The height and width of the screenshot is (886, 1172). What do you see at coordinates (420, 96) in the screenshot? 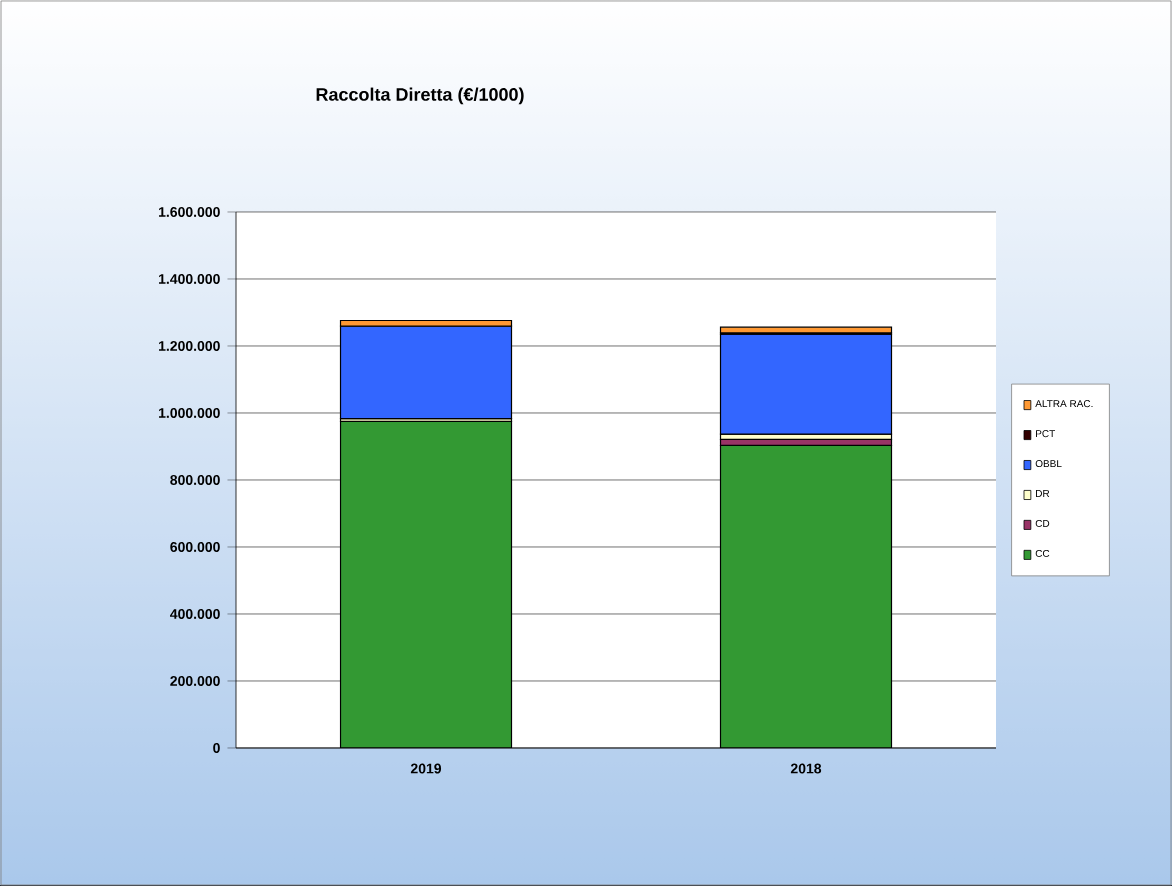
I see `chart-title: Raccolta Diretta (€/1000)` at bounding box center [420, 96].